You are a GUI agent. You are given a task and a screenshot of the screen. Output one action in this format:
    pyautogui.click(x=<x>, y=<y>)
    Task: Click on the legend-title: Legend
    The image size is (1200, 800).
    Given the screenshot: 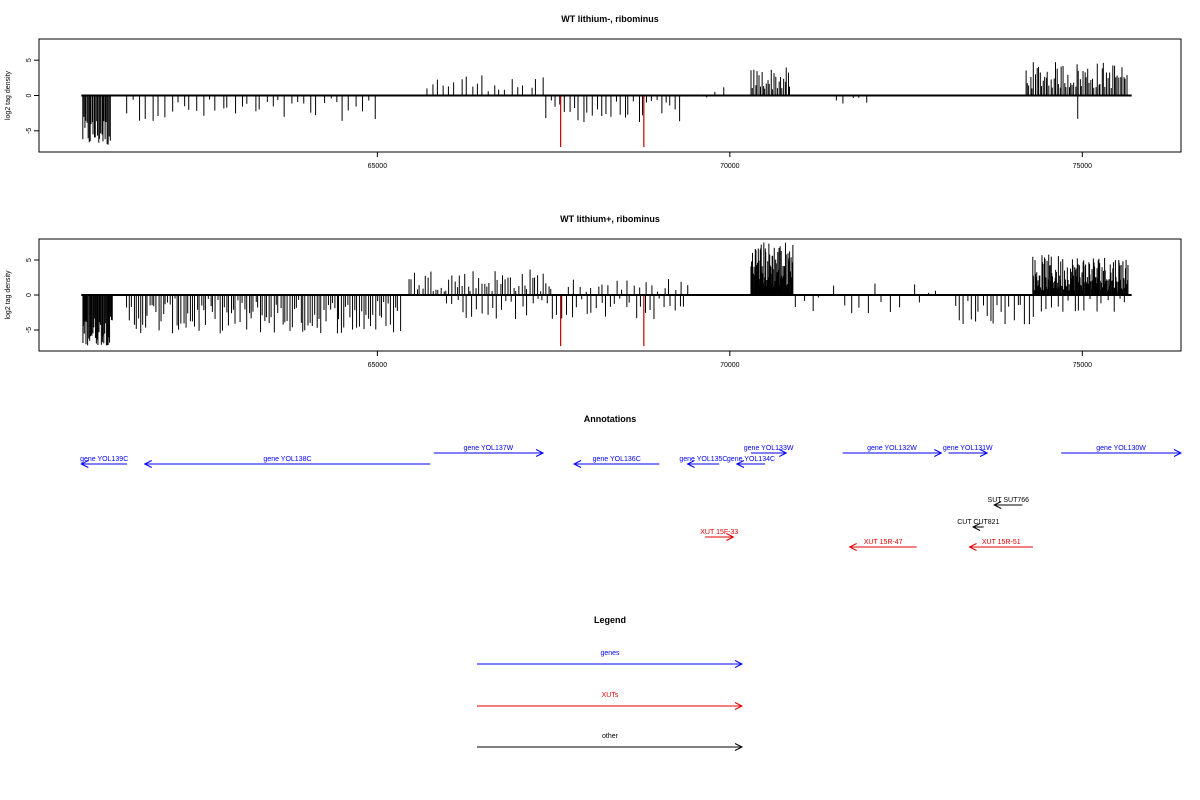 What is the action you would take?
    pyautogui.click(x=610, y=620)
    